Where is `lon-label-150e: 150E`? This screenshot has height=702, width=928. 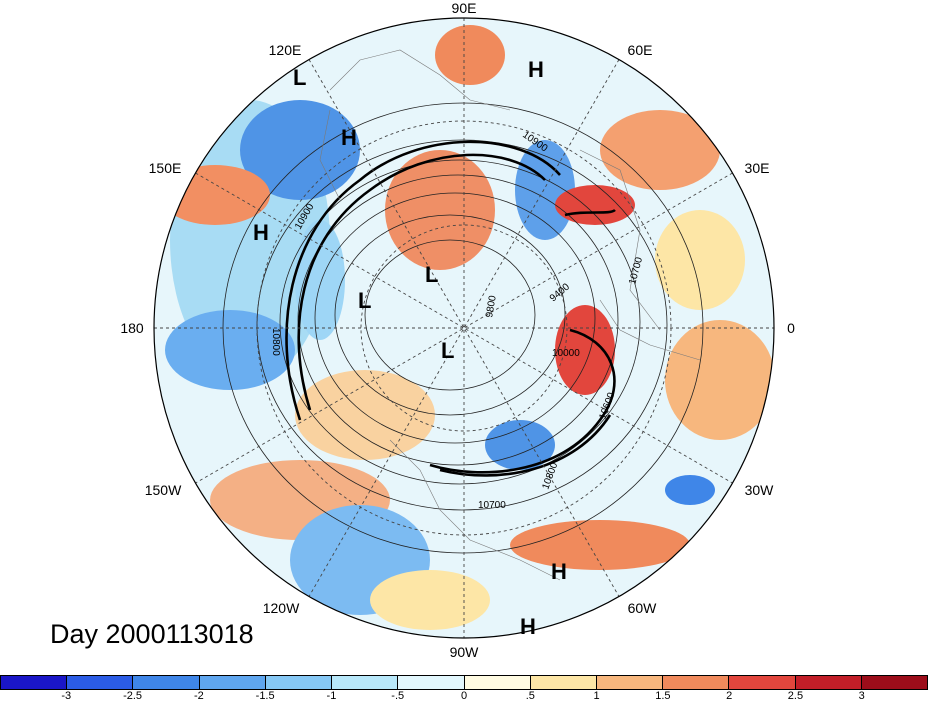
lon-label-150e: 150E is located at coordinates (165, 168).